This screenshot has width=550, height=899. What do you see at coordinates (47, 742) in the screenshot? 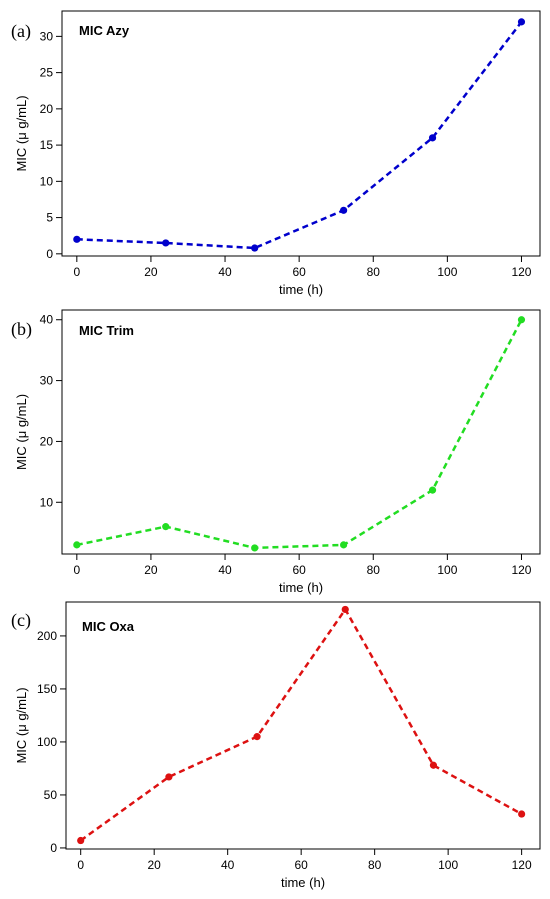
I see `y-tick-label: 100` at bounding box center [47, 742].